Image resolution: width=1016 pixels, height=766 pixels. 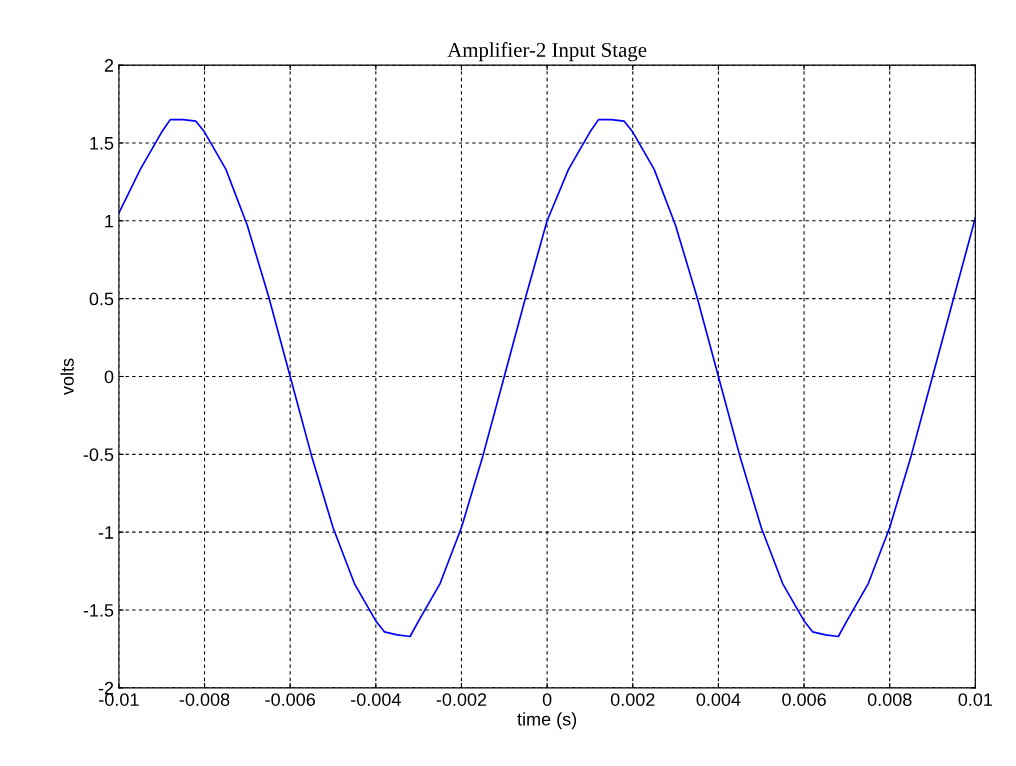 I want to click on y-tick-label: -0.5, so click(x=98, y=455).